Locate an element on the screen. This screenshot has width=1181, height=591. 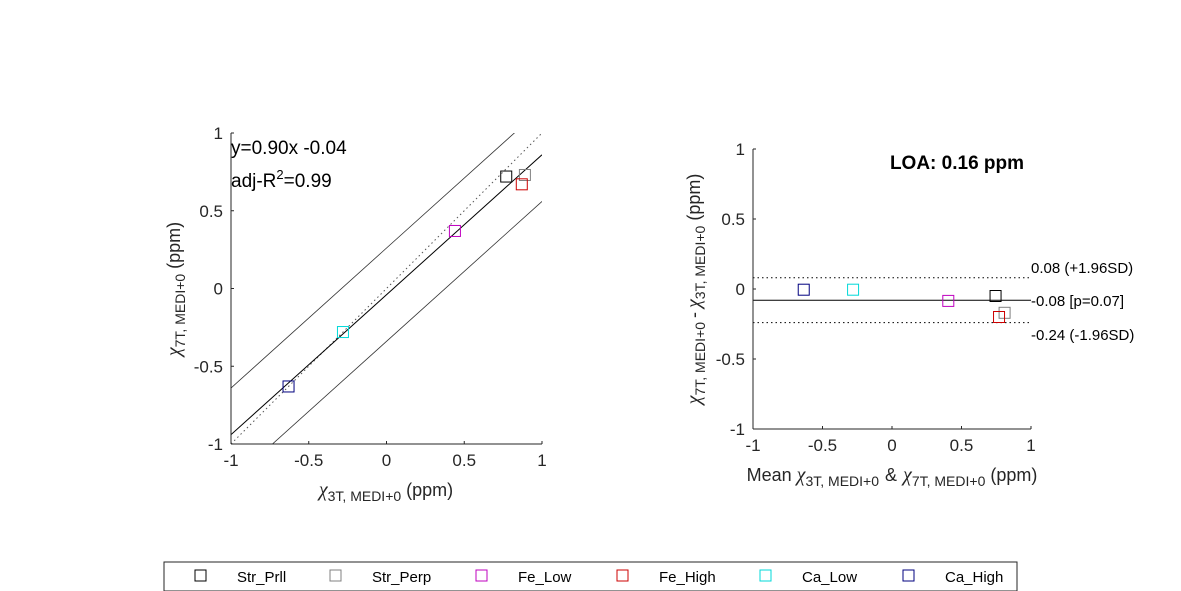
ba-point-fe-low is located at coordinates (948, 300).